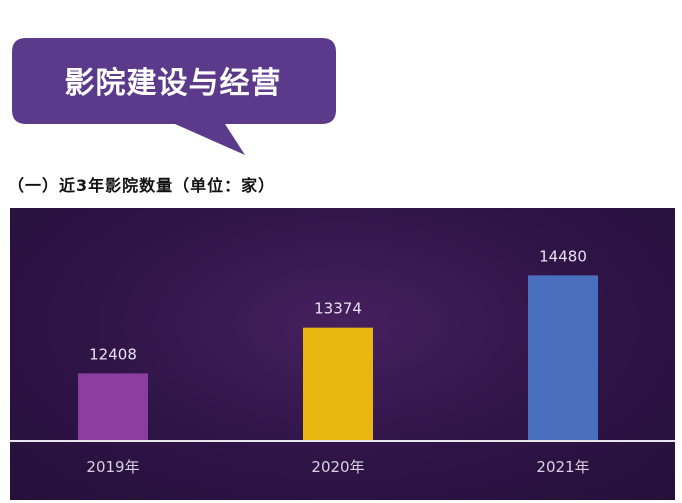 This screenshot has width=682, height=503. I want to click on speech-bubble, so click(174, 96).